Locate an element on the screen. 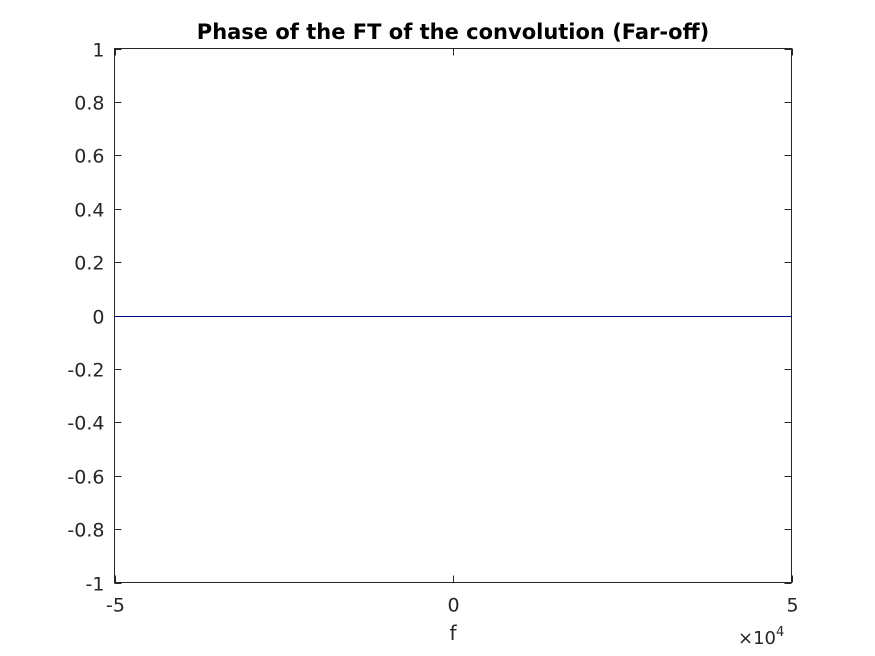 Image resolution: width=875 pixels, height=656 pixels. x-tick-label: 5 is located at coordinates (792, 606).